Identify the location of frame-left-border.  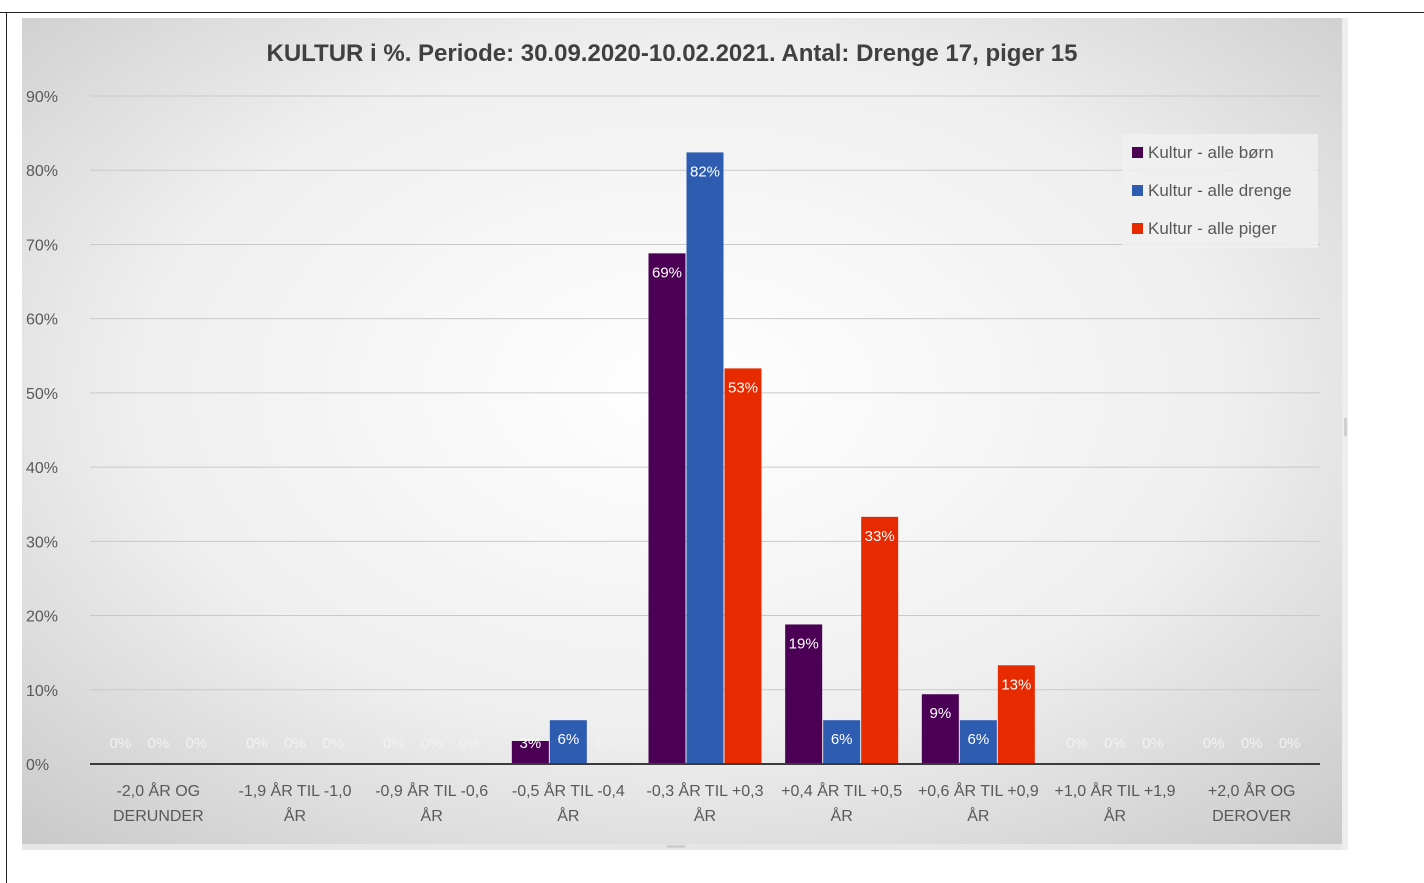
(6, 447).